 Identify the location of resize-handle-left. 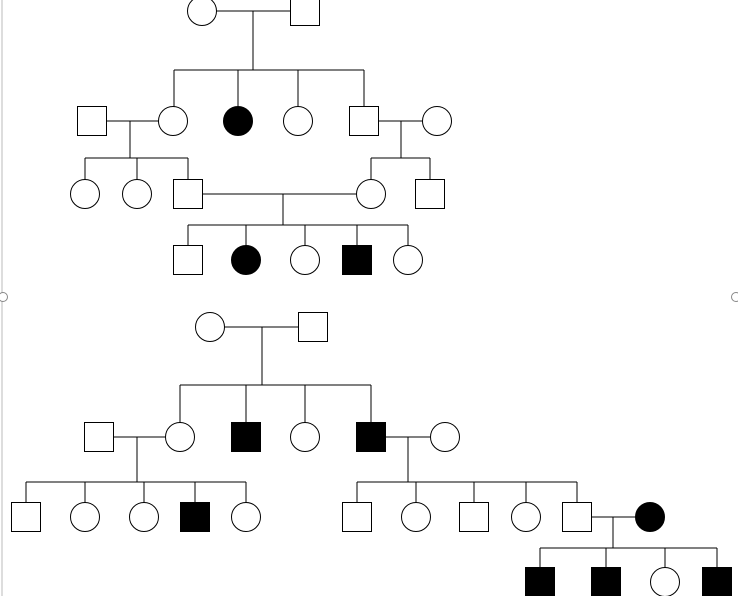
(4, 297).